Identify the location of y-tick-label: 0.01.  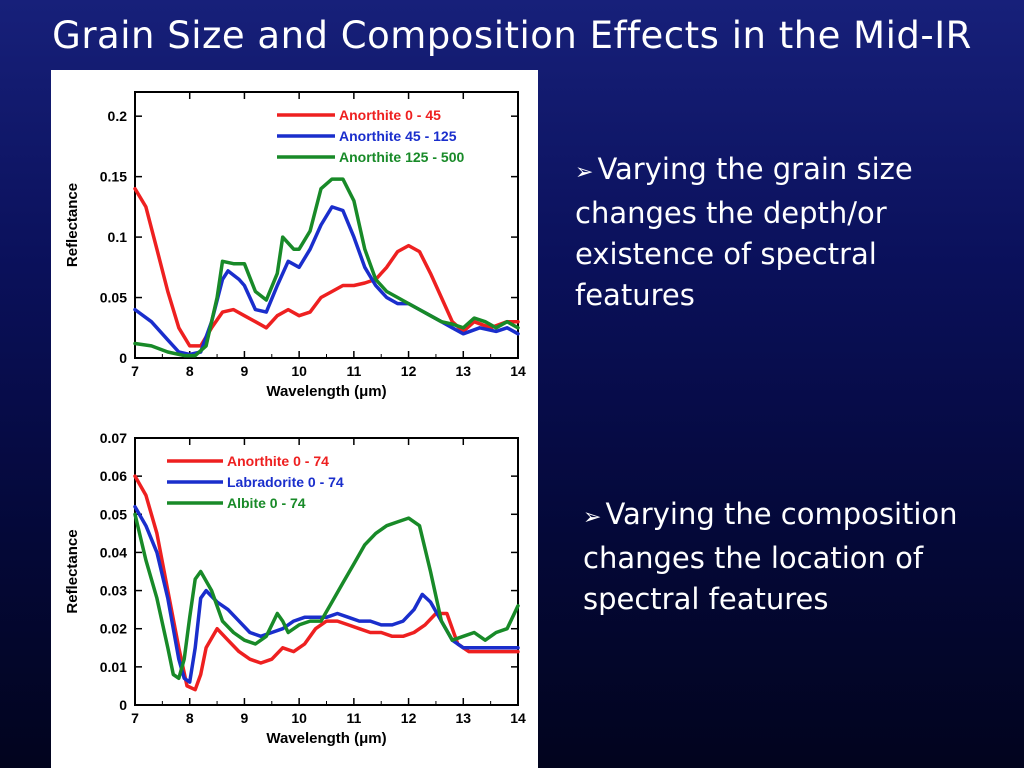
(113, 667).